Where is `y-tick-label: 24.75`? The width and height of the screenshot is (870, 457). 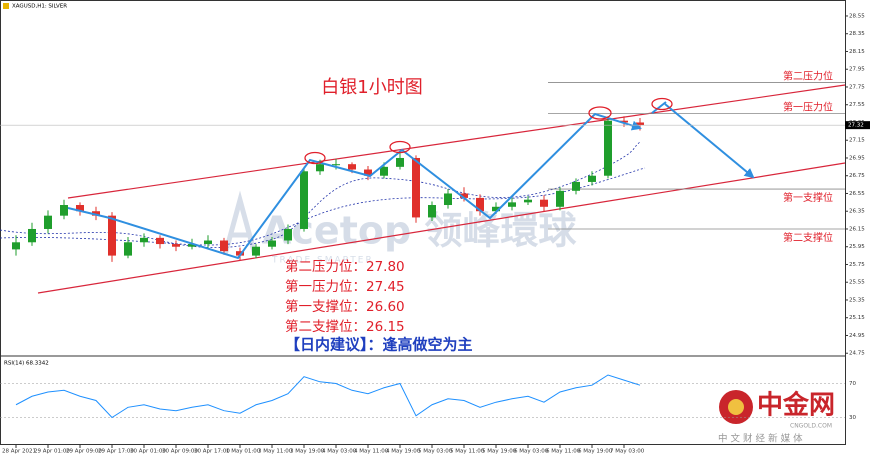 y-tick-label: 24.75 is located at coordinates (857, 354).